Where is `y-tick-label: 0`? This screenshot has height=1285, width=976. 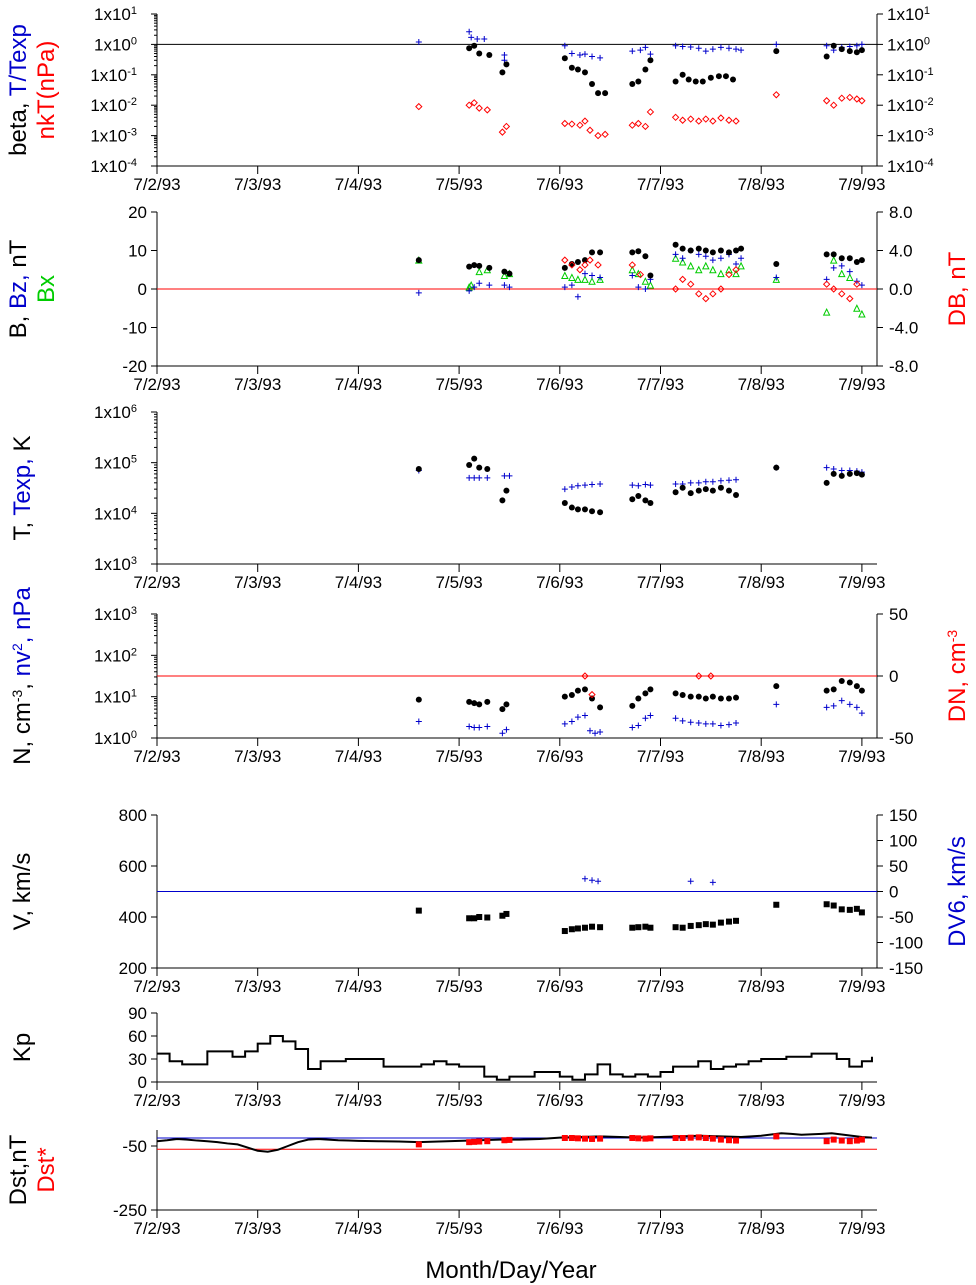
y-tick-label: 0 is located at coordinates (142, 1082).